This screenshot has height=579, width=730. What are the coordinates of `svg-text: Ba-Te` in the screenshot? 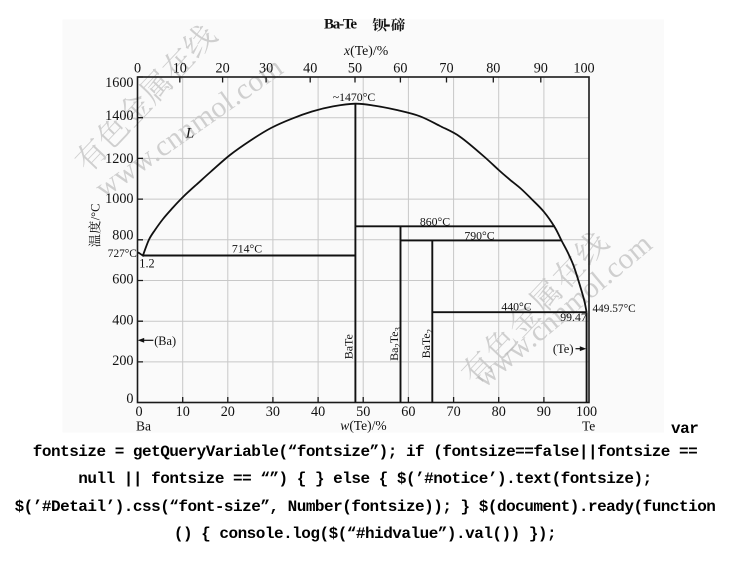 It's located at (340, 25).